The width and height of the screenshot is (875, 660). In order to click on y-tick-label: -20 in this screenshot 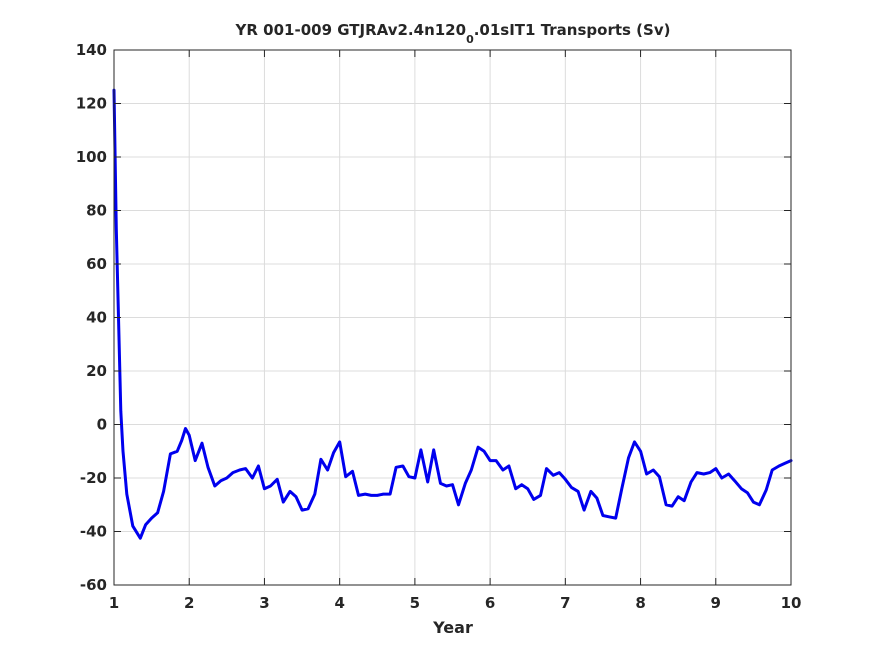, I will do `click(93, 478)`.